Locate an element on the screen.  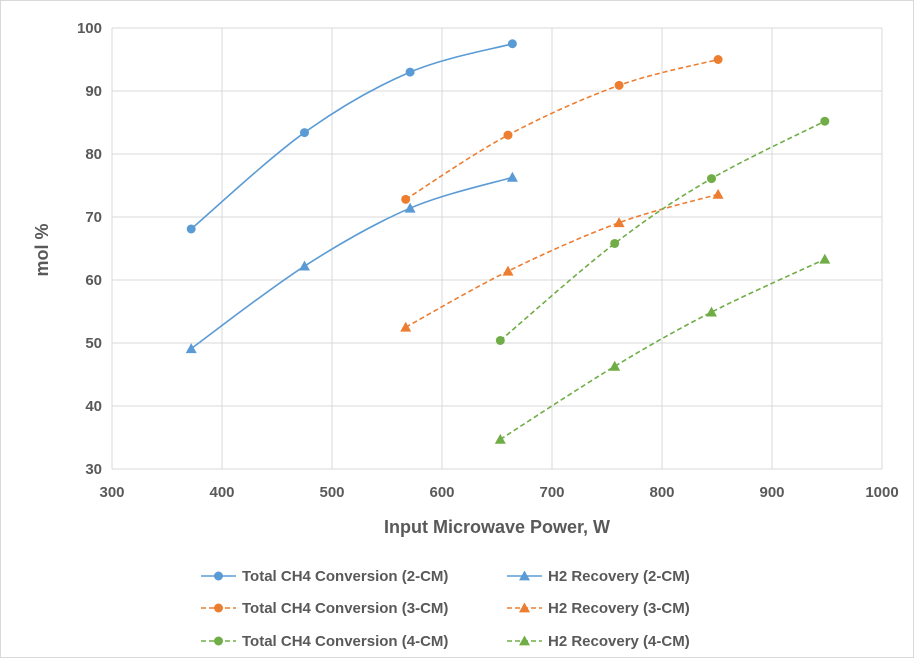
y-tick-label: 100 is located at coordinates (89, 28).